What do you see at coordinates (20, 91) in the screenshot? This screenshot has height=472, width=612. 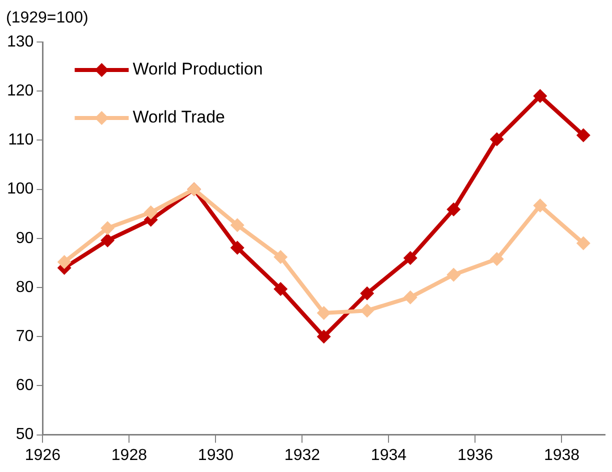 I see `y-tick-label: 120` at bounding box center [20, 91].